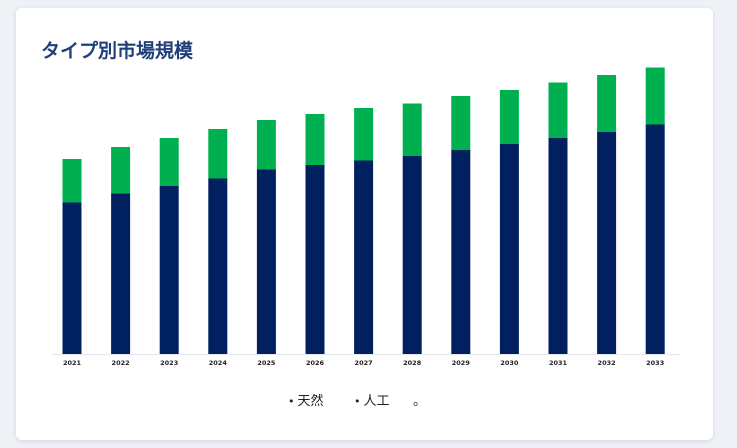 The height and width of the screenshot is (448, 737). Describe the element at coordinates (655, 363) in the screenshot. I see `x-tick-label-2033: 2033` at that location.